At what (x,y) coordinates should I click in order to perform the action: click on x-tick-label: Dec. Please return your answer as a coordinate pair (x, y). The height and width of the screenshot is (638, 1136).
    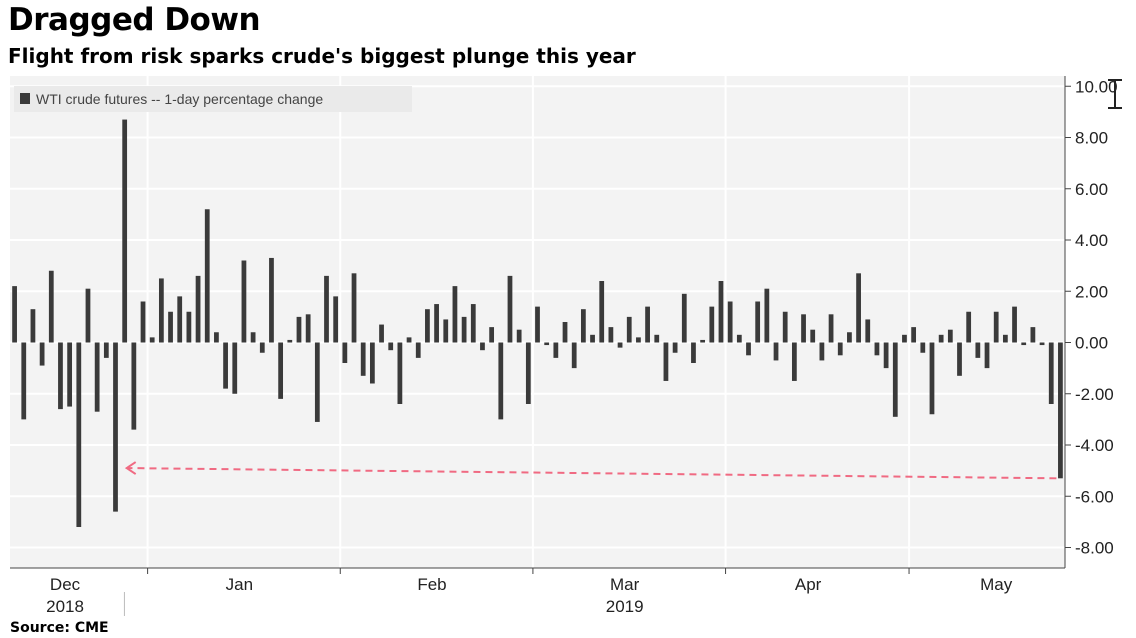
    Looking at the image, I should click on (65, 584).